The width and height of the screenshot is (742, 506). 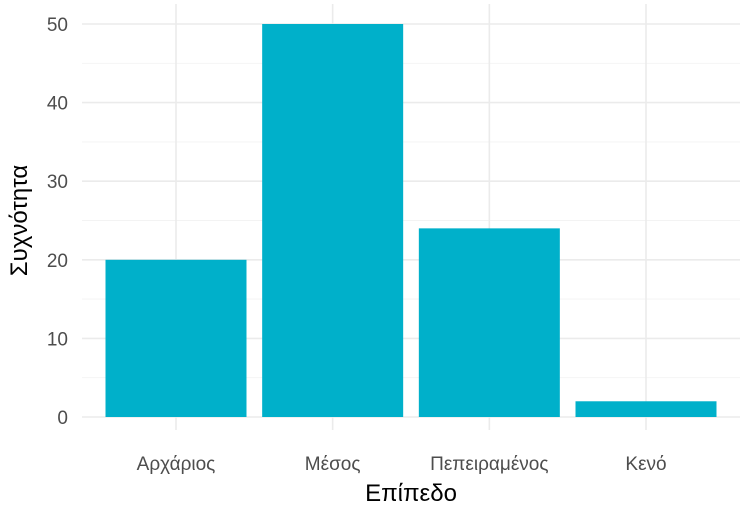 What do you see at coordinates (645, 464) in the screenshot?
I see `x-tick-label: Κενό` at bounding box center [645, 464].